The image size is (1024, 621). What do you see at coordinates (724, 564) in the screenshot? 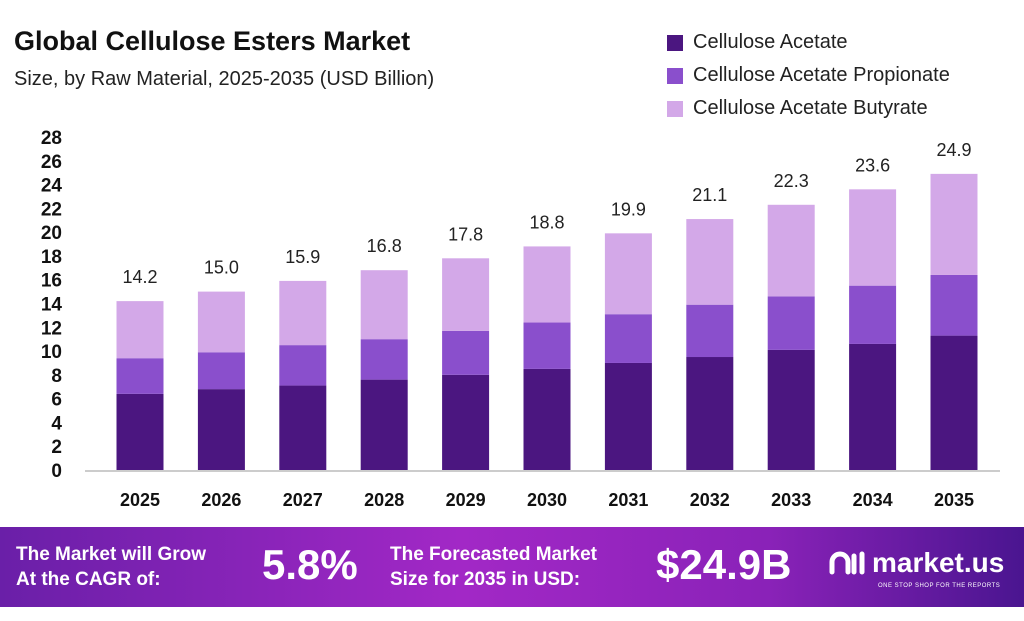
I see `forecast-value: $24.9B` at bounding box center [724, 564].